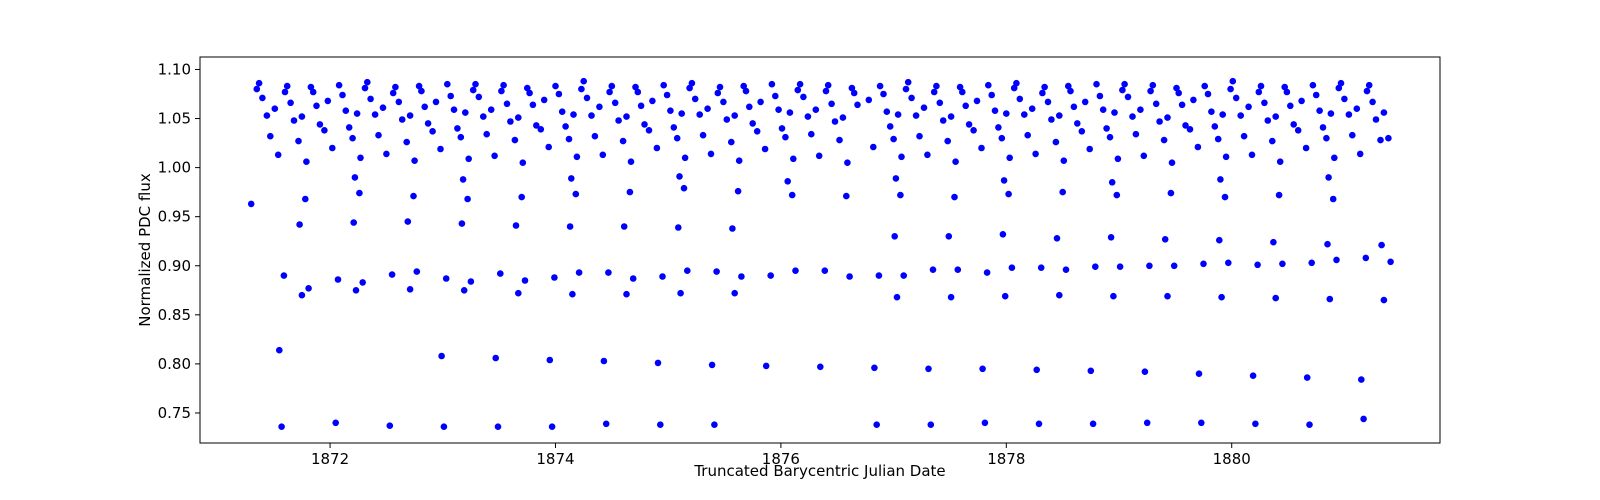  What do you see at coordinates (1232, 459) in the screenshot?
I see `x-tick-label: 1880` at bounding box center [1232, 459].